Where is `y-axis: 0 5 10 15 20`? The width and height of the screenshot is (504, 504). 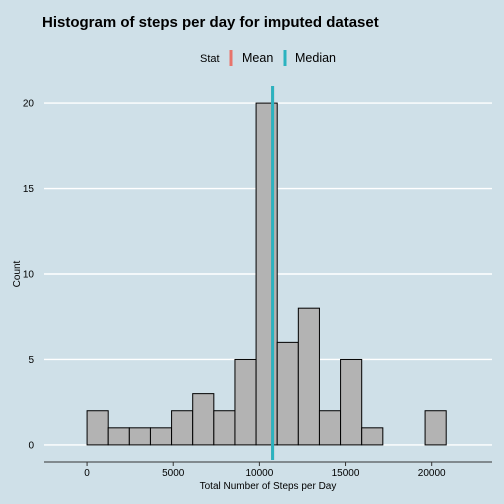
y-axis: 0 5 10 15 20 is located at coordinates (29, 275).